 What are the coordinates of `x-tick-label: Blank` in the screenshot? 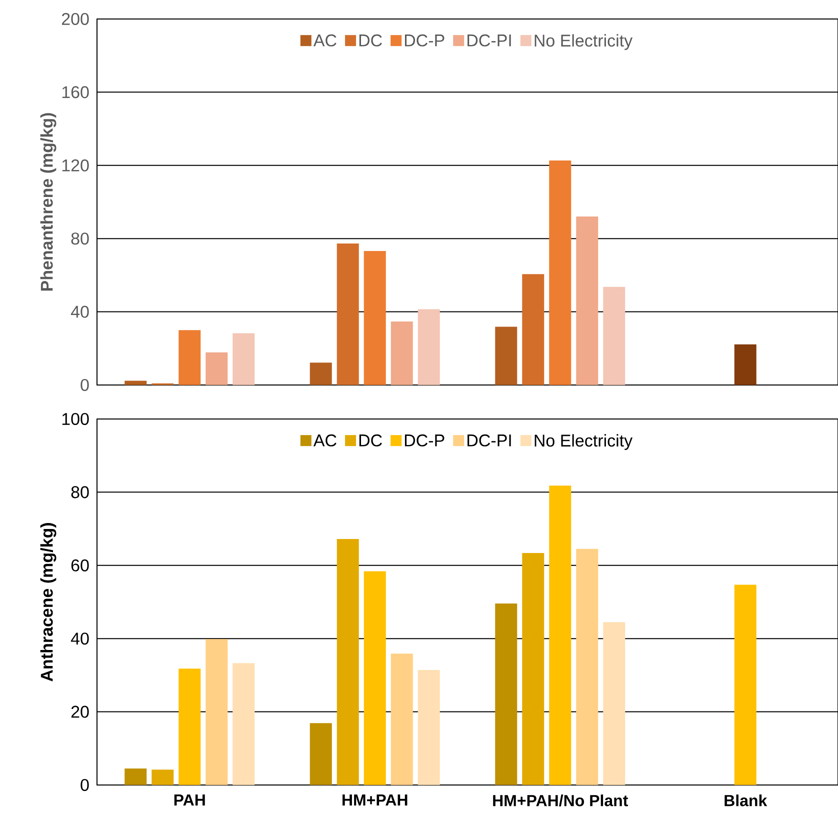 It's located at (746, 800).